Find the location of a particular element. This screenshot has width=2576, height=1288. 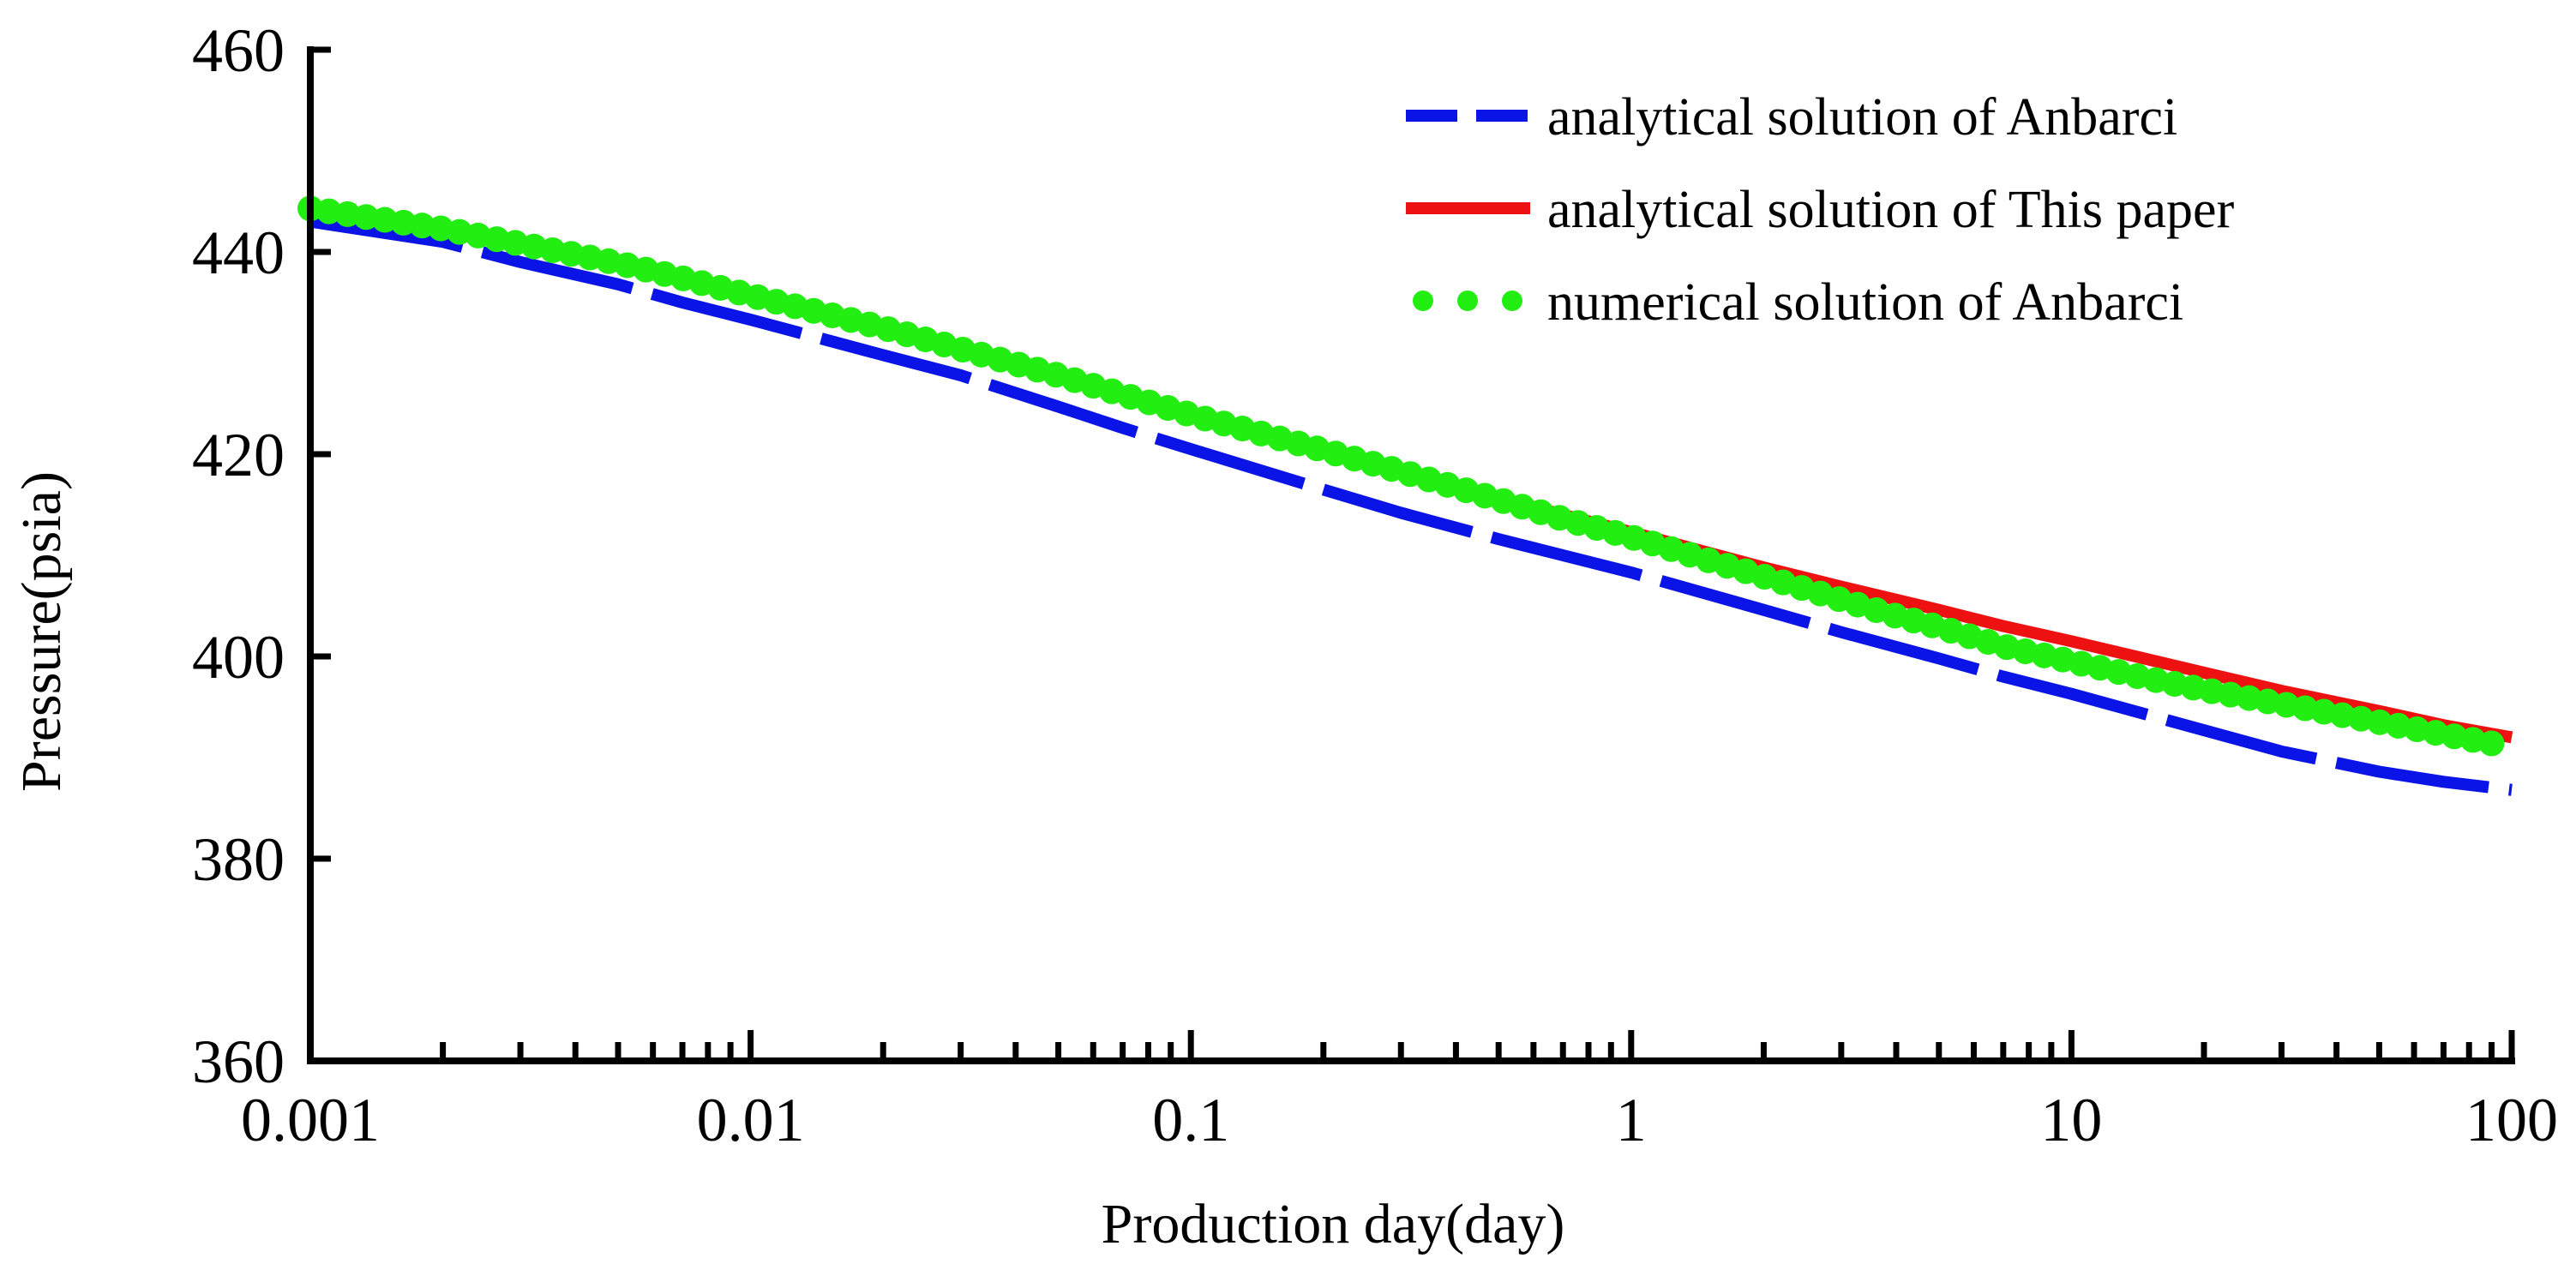

x-tick-label: 100 is located at coordinates (2511, 1120).